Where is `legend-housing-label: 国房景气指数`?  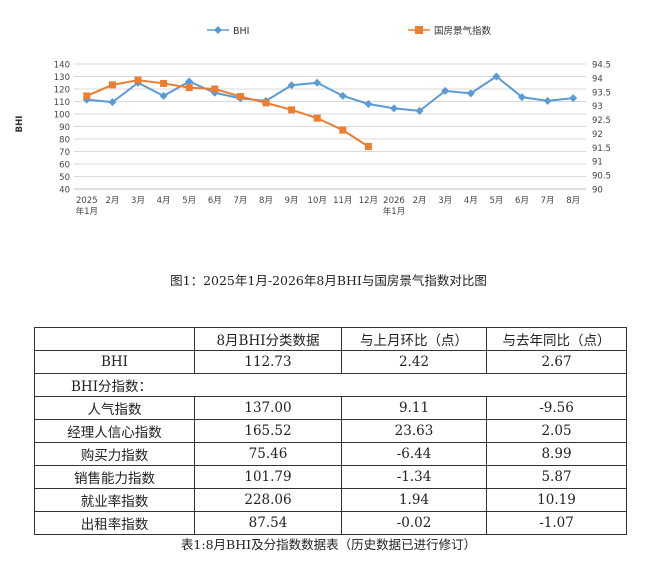 legend-housing-label: 国房景气指数 is located at coordinates (463, 31).